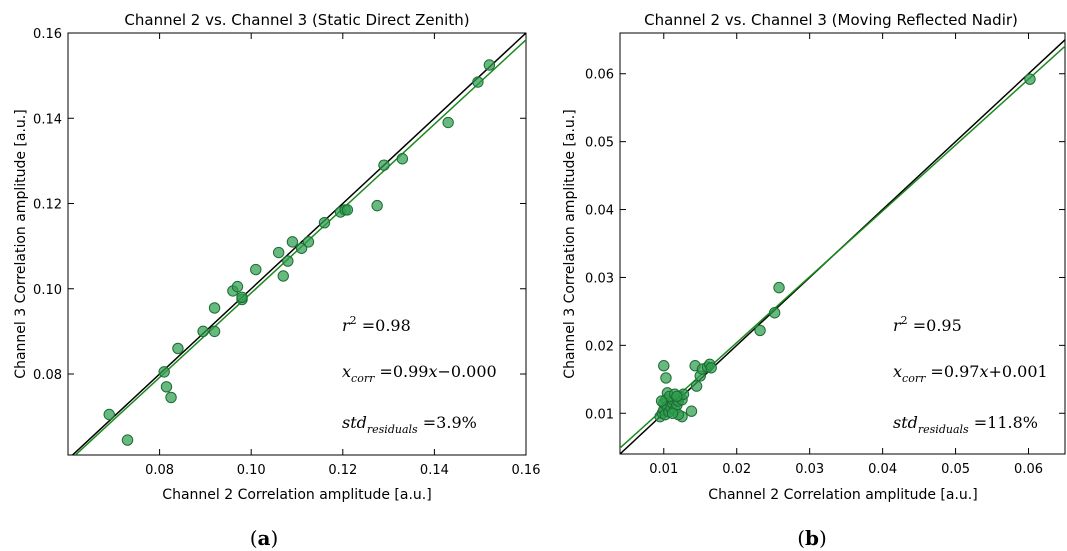 This screenshot has height=551, width=1067. Describe the element at coordinates (393, 325) in the screenshot. I see `chart-a-r2-value: 0.98` at that location.